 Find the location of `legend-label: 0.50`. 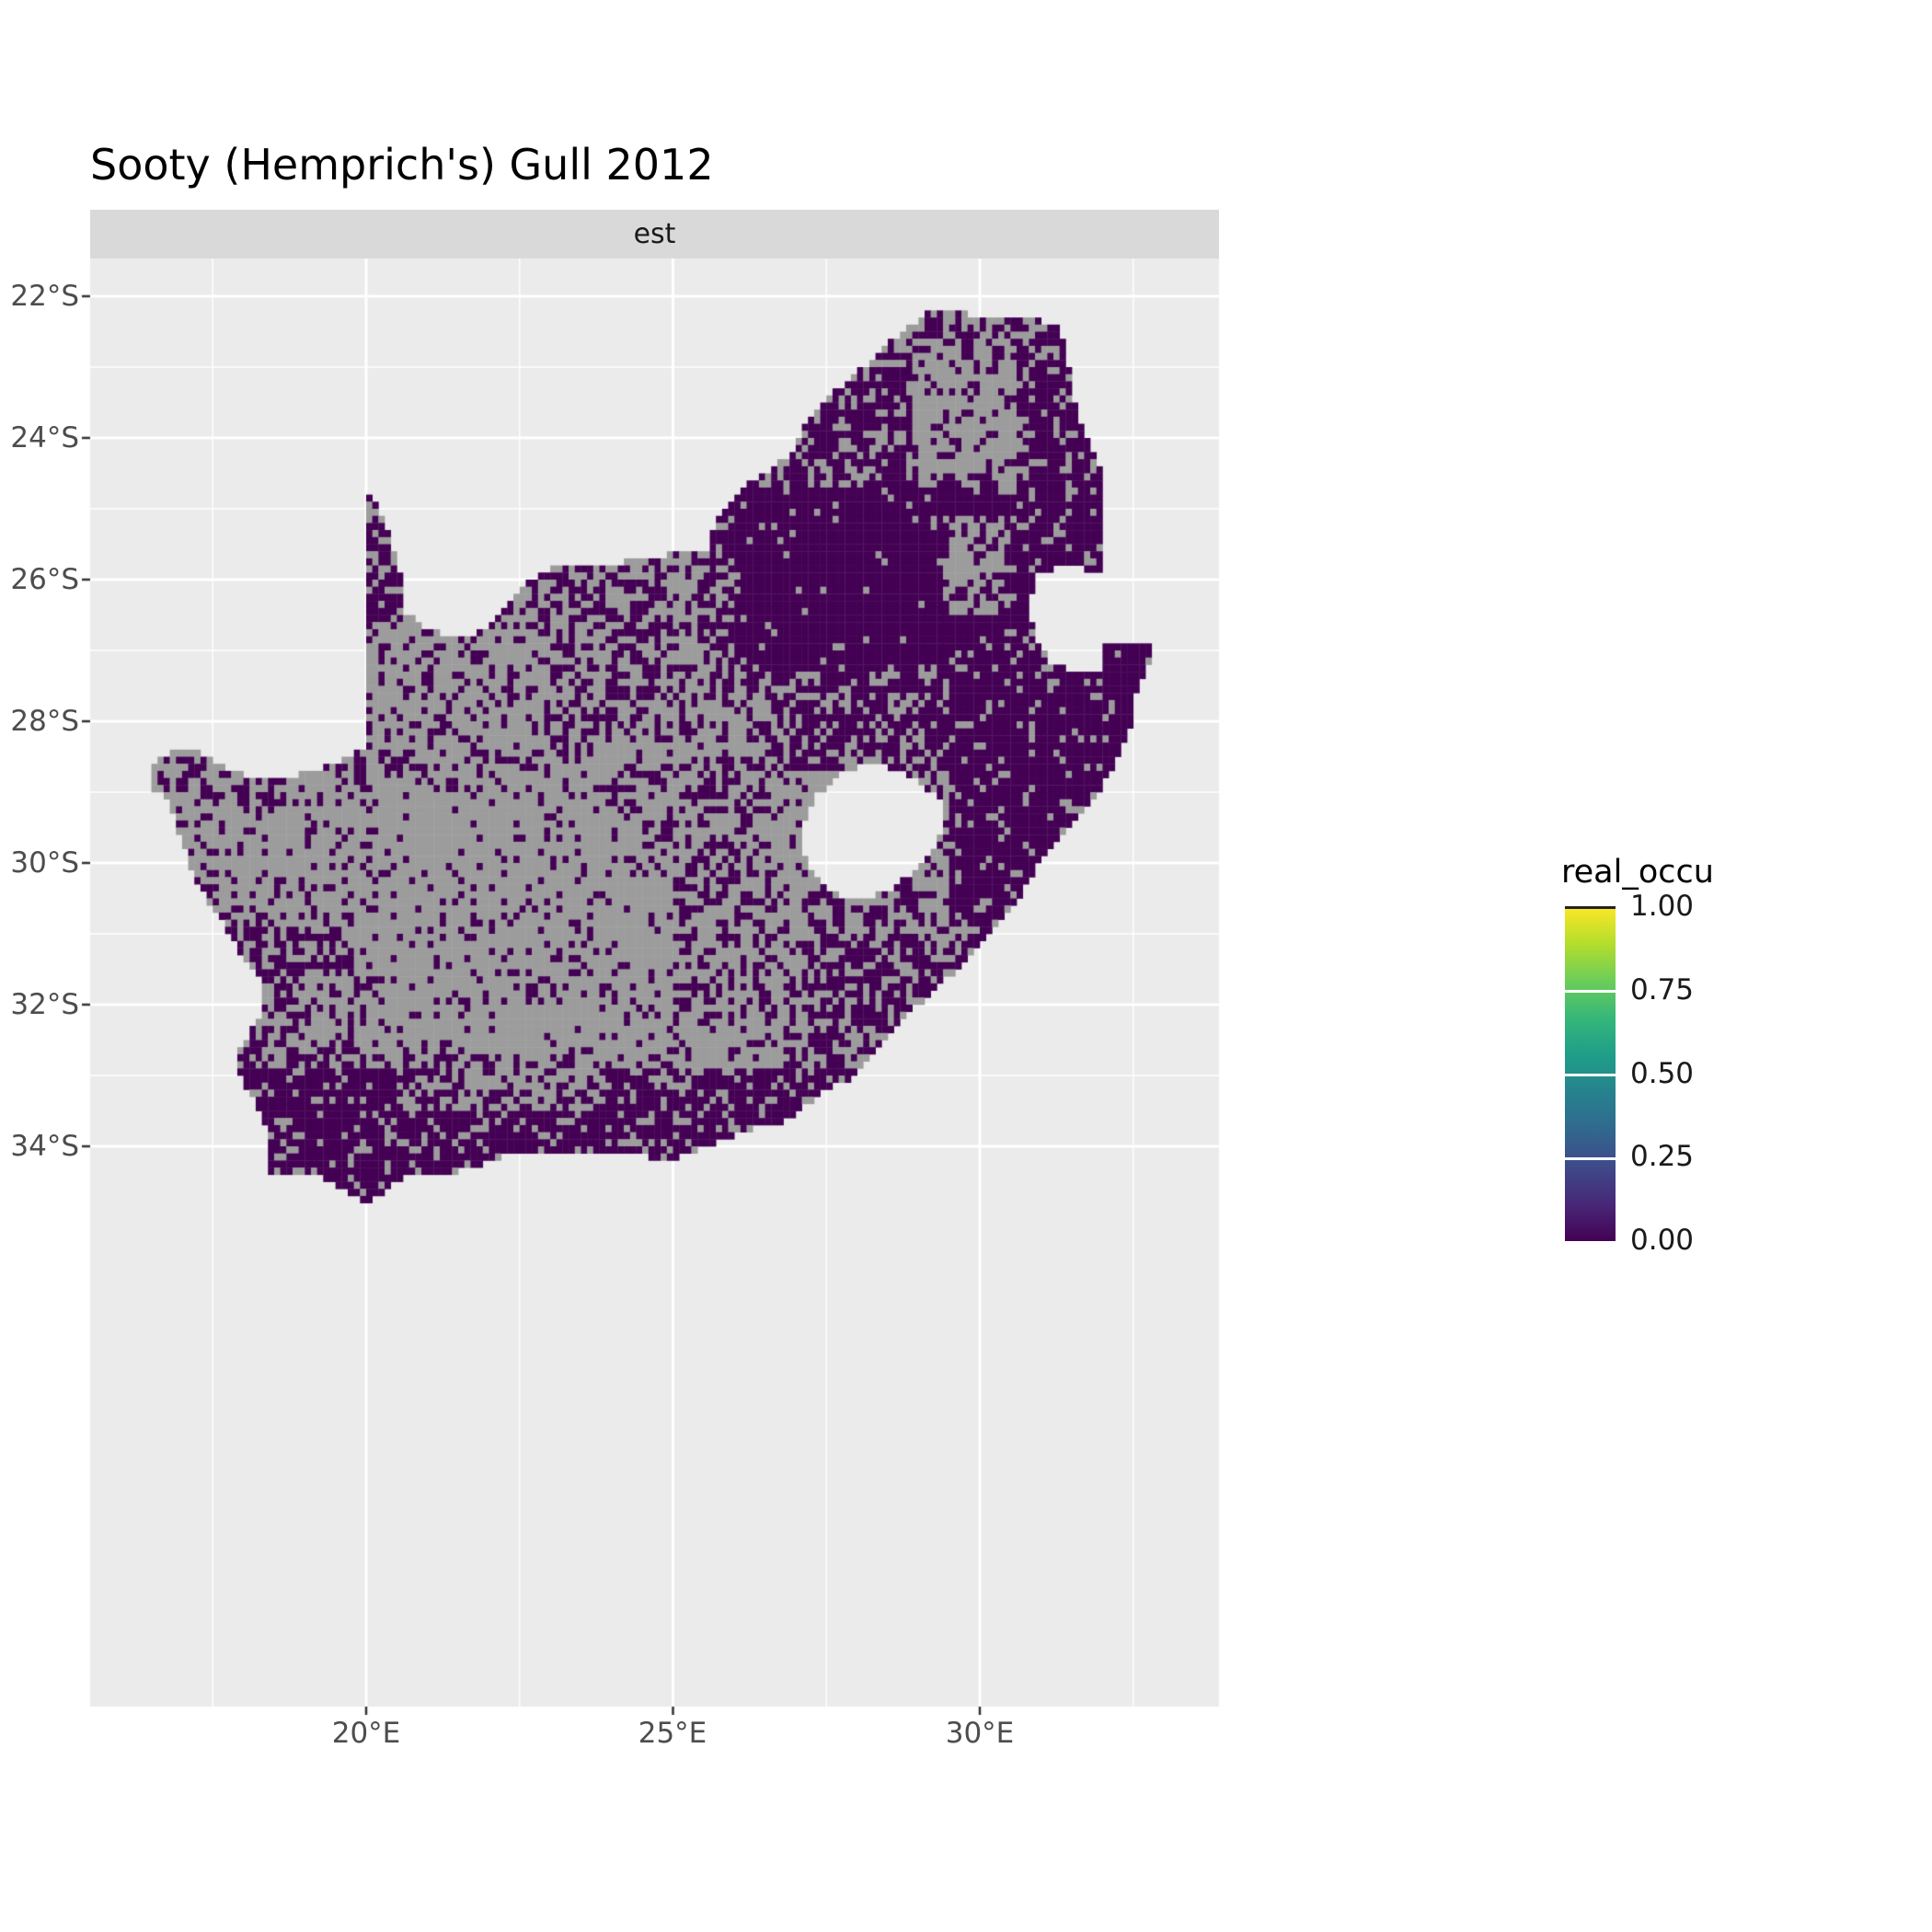

legend-label: 0.50 is located at coordinates (1662, 1073).